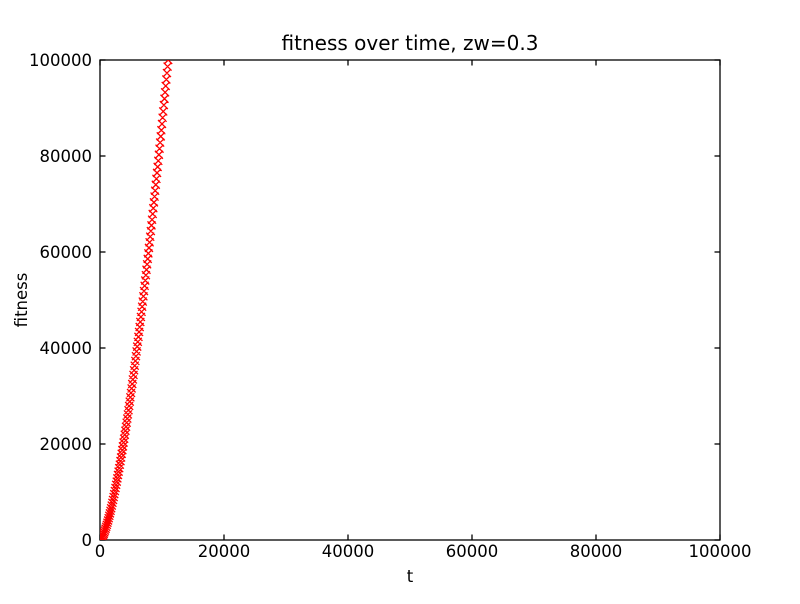  What do you see at coordinates (66, 156) in the screenshot?
I see `y-tick-label: 80000` at bounding box center [66, 156].